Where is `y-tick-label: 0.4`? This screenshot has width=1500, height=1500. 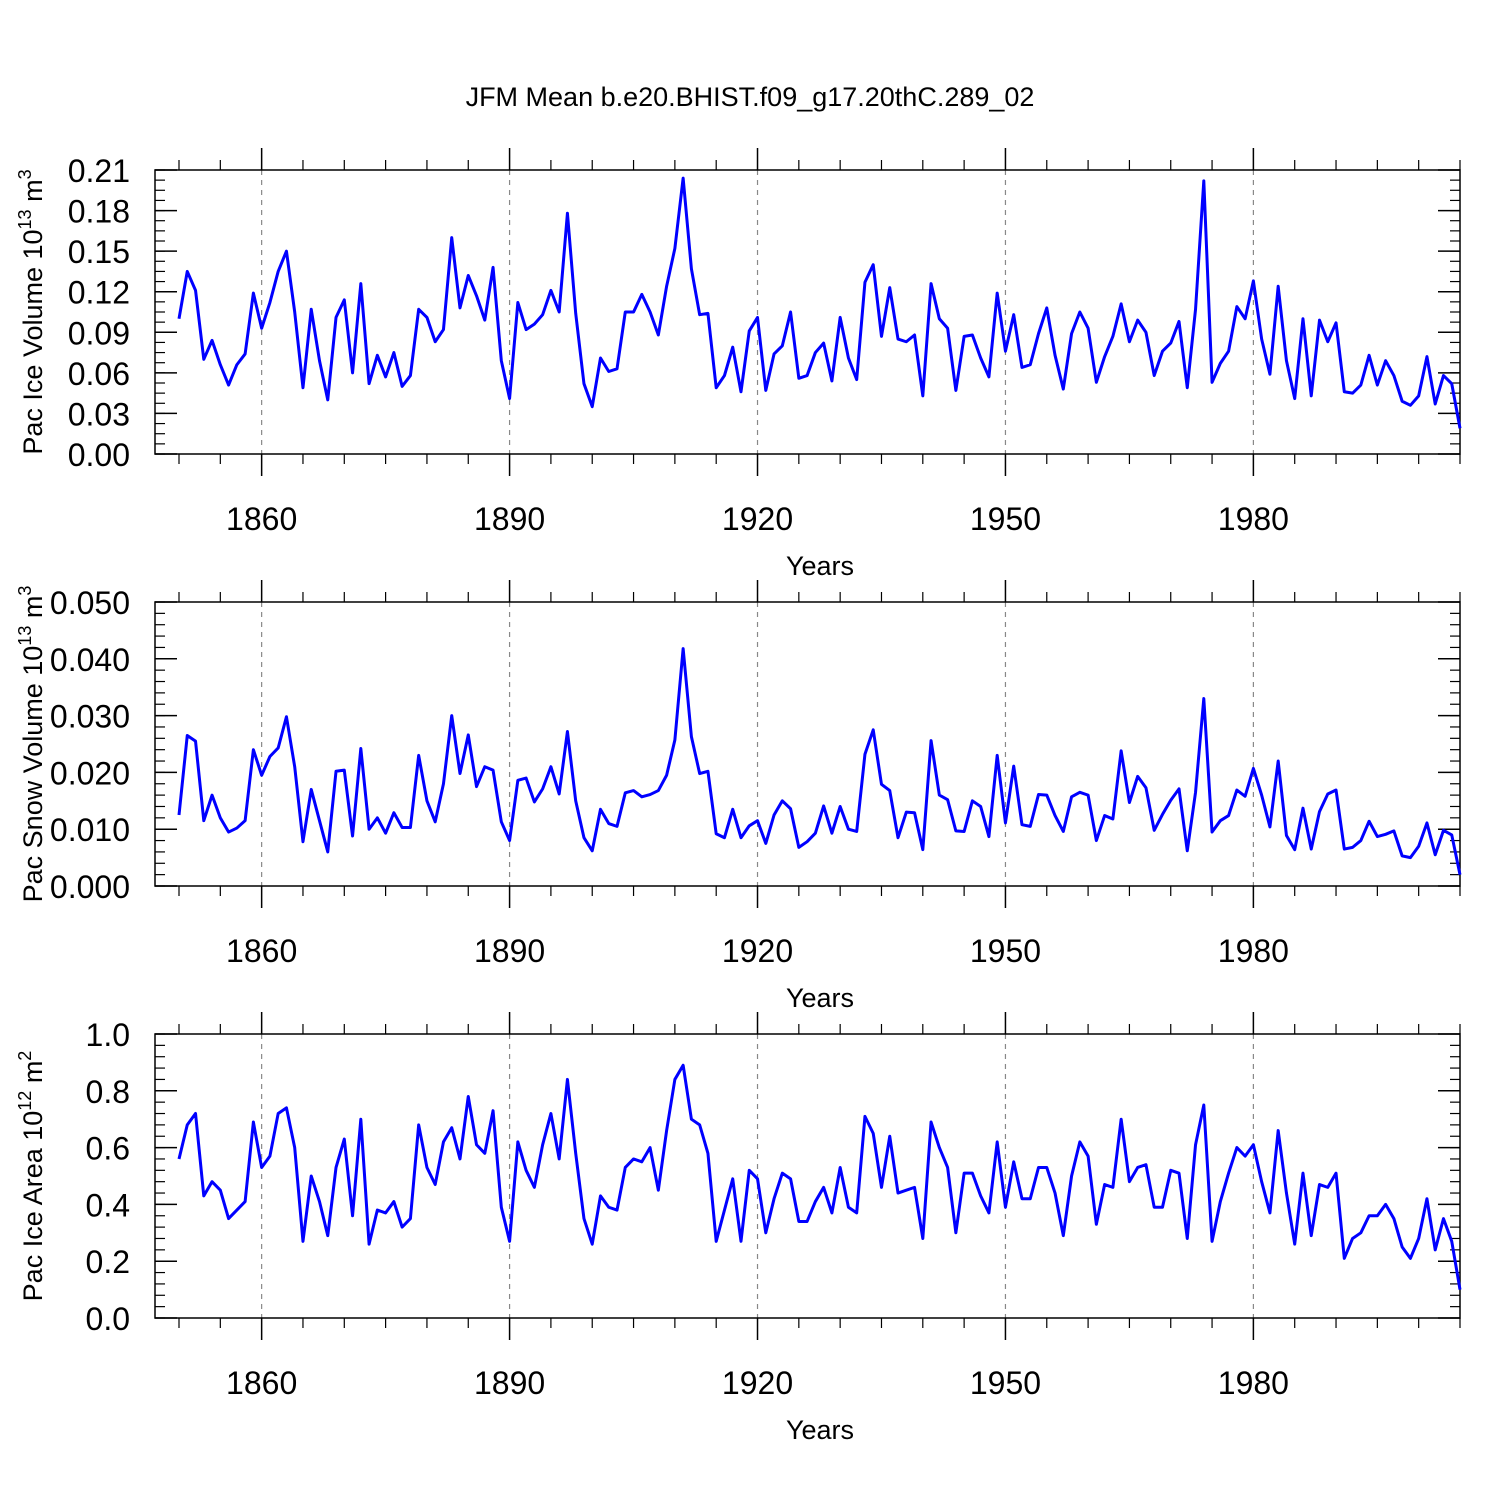 y-tick-label: 0.4 is located at coordinates (108, 1205).